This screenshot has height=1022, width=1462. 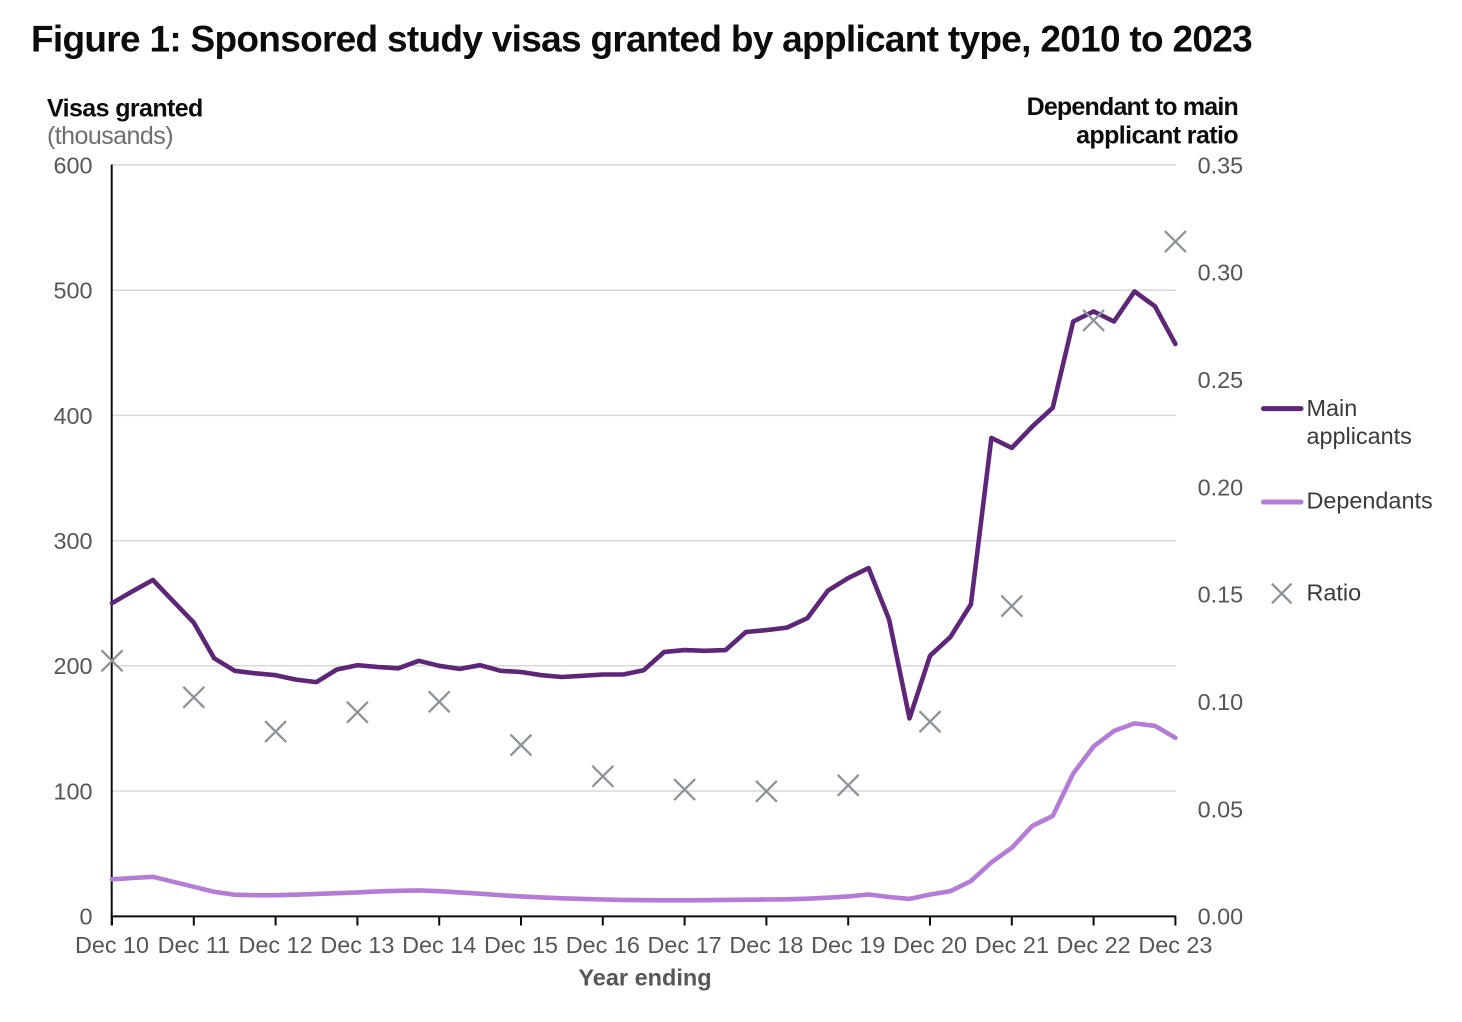 What do you see at coordinates (1370, 501) in the screenshot?
I see `svg-text: Dependants` at bounding box center [1370, 501].